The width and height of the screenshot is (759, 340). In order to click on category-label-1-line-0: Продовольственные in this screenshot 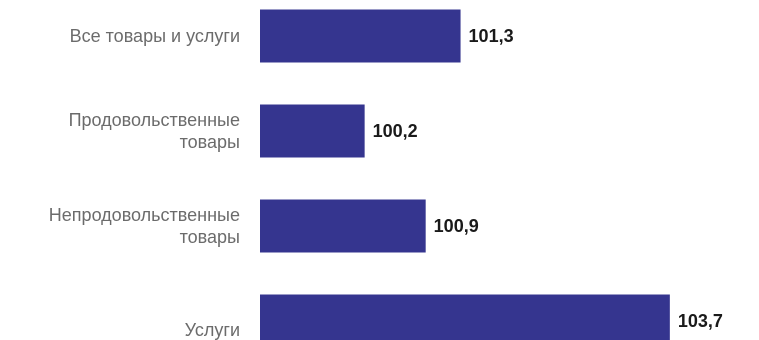, I will do `click(154, 120)`.